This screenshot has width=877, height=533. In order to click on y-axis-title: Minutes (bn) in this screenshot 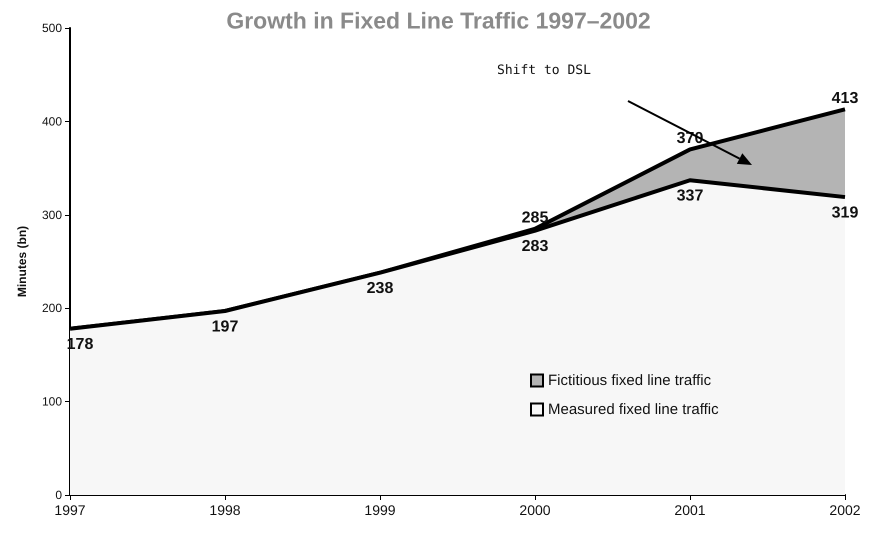, I will do `click(22, 262)`.